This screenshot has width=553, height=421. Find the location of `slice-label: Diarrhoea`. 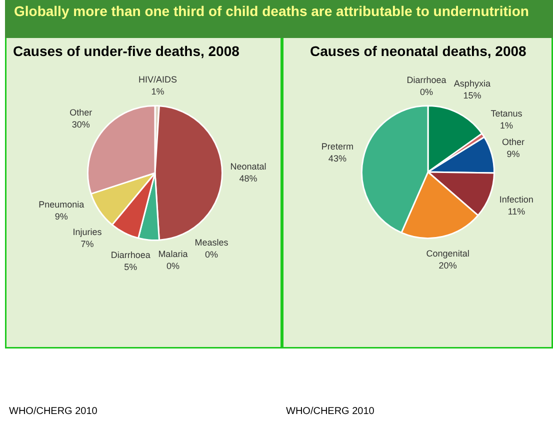

slice-label: Diarrhoea is located at coordinates (130, 255).